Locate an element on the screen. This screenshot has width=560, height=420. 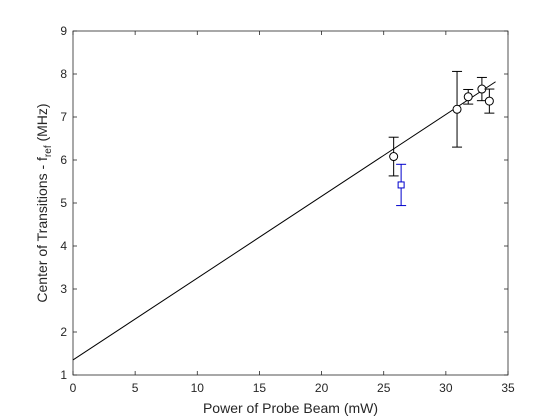
y-tick-label: 3 is located at coordinates (63, 289).